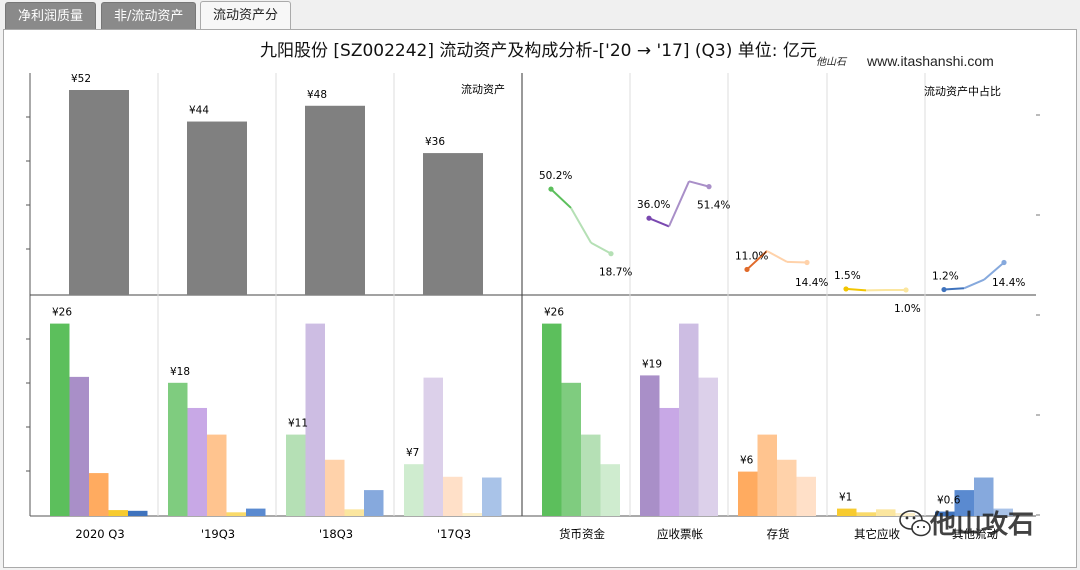  Describe the element at coordinates (975, 534) in the screenshot. I see `item-category-4: 其他流动` at that location.